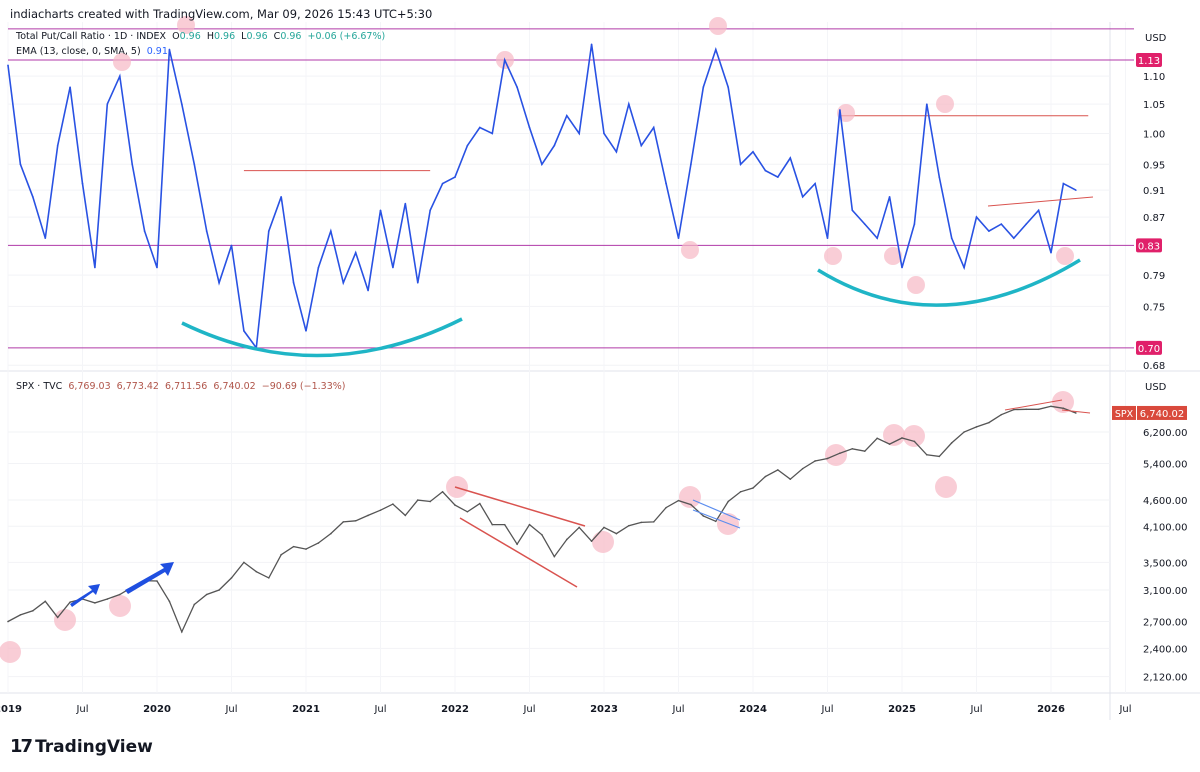 This screenshot has width=1200, height=772. What do you see at coordinates (604, 709) in the screenshot?
I see `time-tick-label: 2023` at bounding box center [604, 709].